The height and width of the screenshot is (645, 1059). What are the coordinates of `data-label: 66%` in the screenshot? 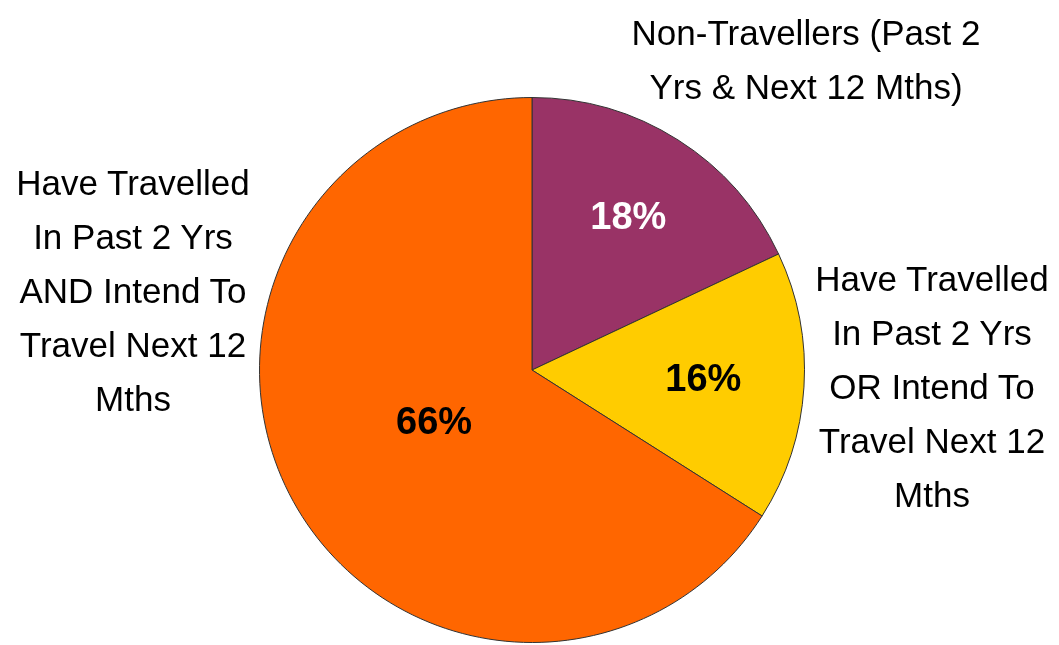 It's located at (434, 421).